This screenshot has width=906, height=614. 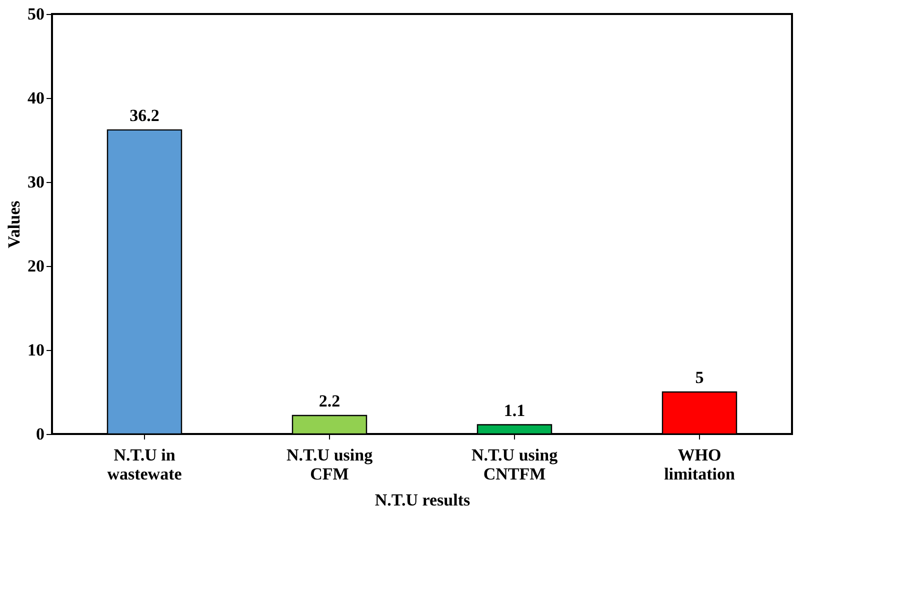 I want to click on data-label: 1.1, so click(x=515, y=410).